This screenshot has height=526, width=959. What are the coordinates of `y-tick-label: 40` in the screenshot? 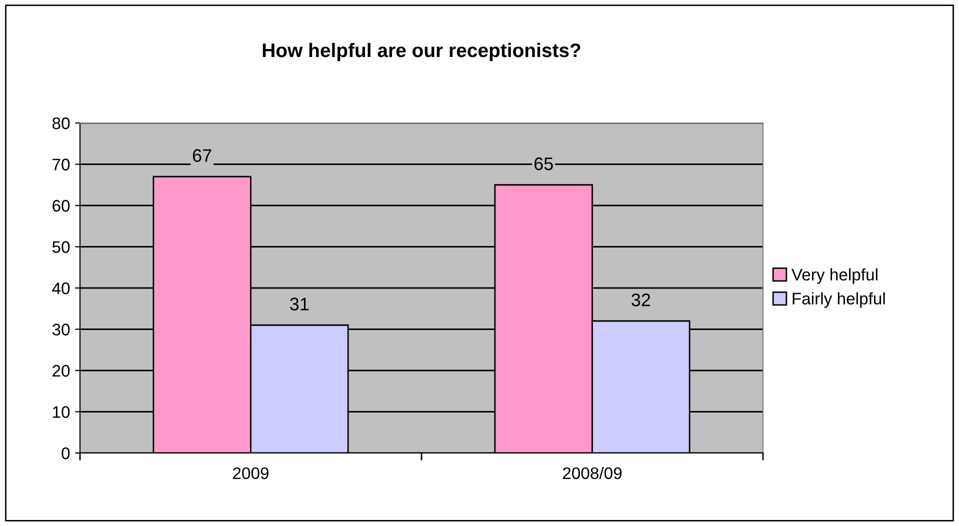 It's located at (61, 288).